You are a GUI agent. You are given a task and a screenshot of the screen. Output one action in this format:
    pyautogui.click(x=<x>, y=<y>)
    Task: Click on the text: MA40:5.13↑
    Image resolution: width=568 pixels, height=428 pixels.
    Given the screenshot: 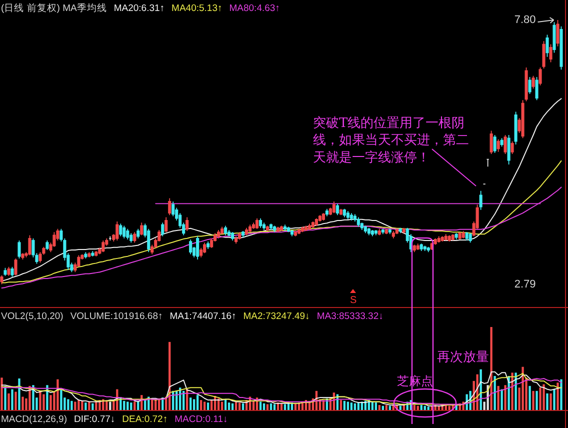 What is the action you would take?
    pyautogui.click(x=197, y=8)
    